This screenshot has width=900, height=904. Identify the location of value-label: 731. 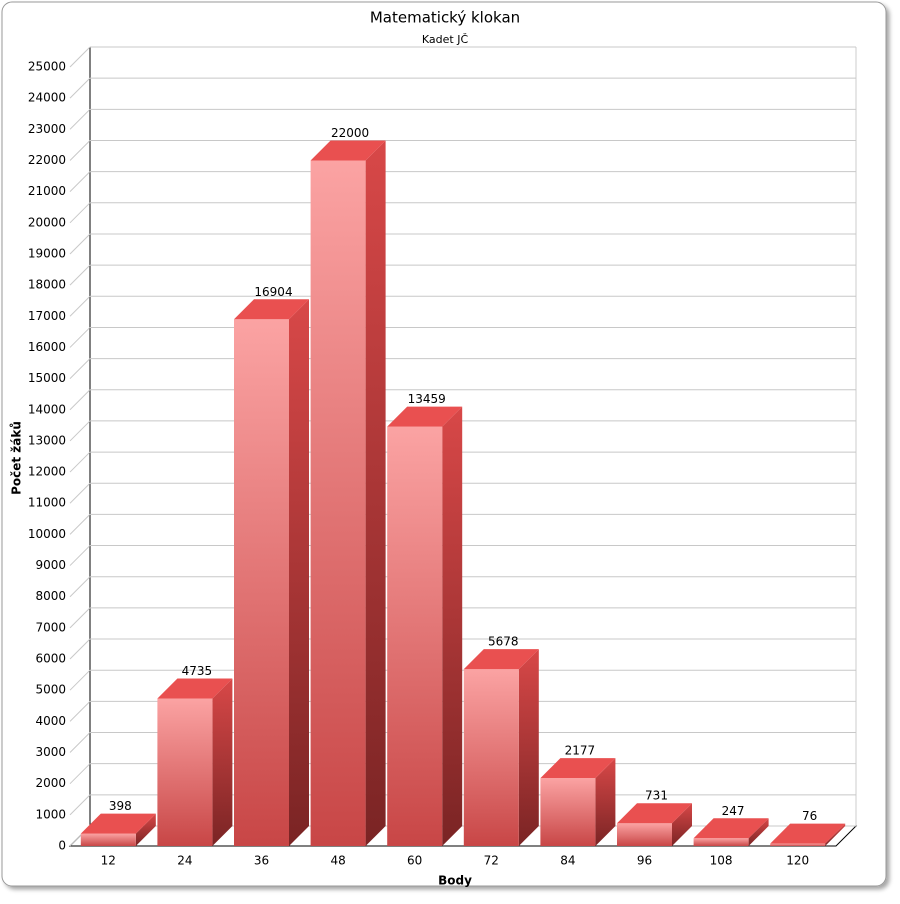
(656, 796).